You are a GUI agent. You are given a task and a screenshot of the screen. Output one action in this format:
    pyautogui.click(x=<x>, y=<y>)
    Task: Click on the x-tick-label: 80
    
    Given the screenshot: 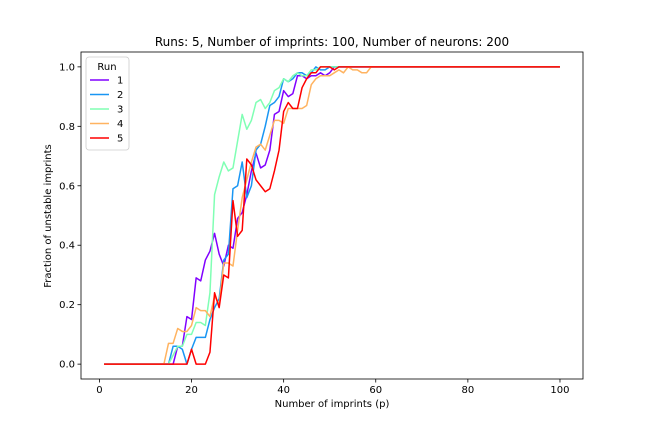 What is the action you would take?
    pyautogui.click(x=467, y=390)
    